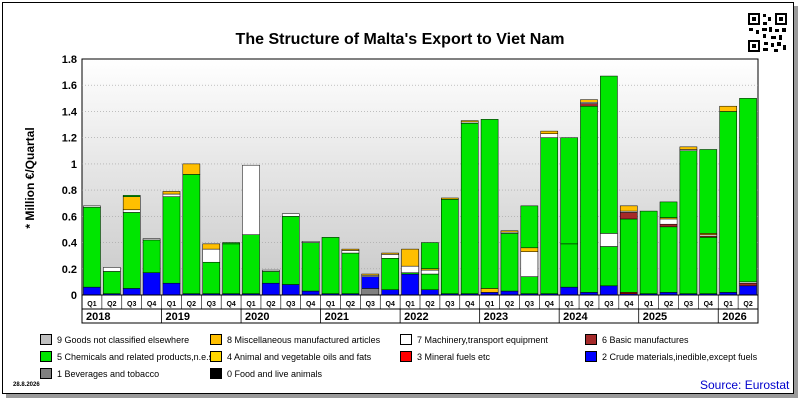 This screenshot has width=800, height=400. I want to click on legend-item: 5 Chemicals and related products,n.e.s., so click(128, 356).